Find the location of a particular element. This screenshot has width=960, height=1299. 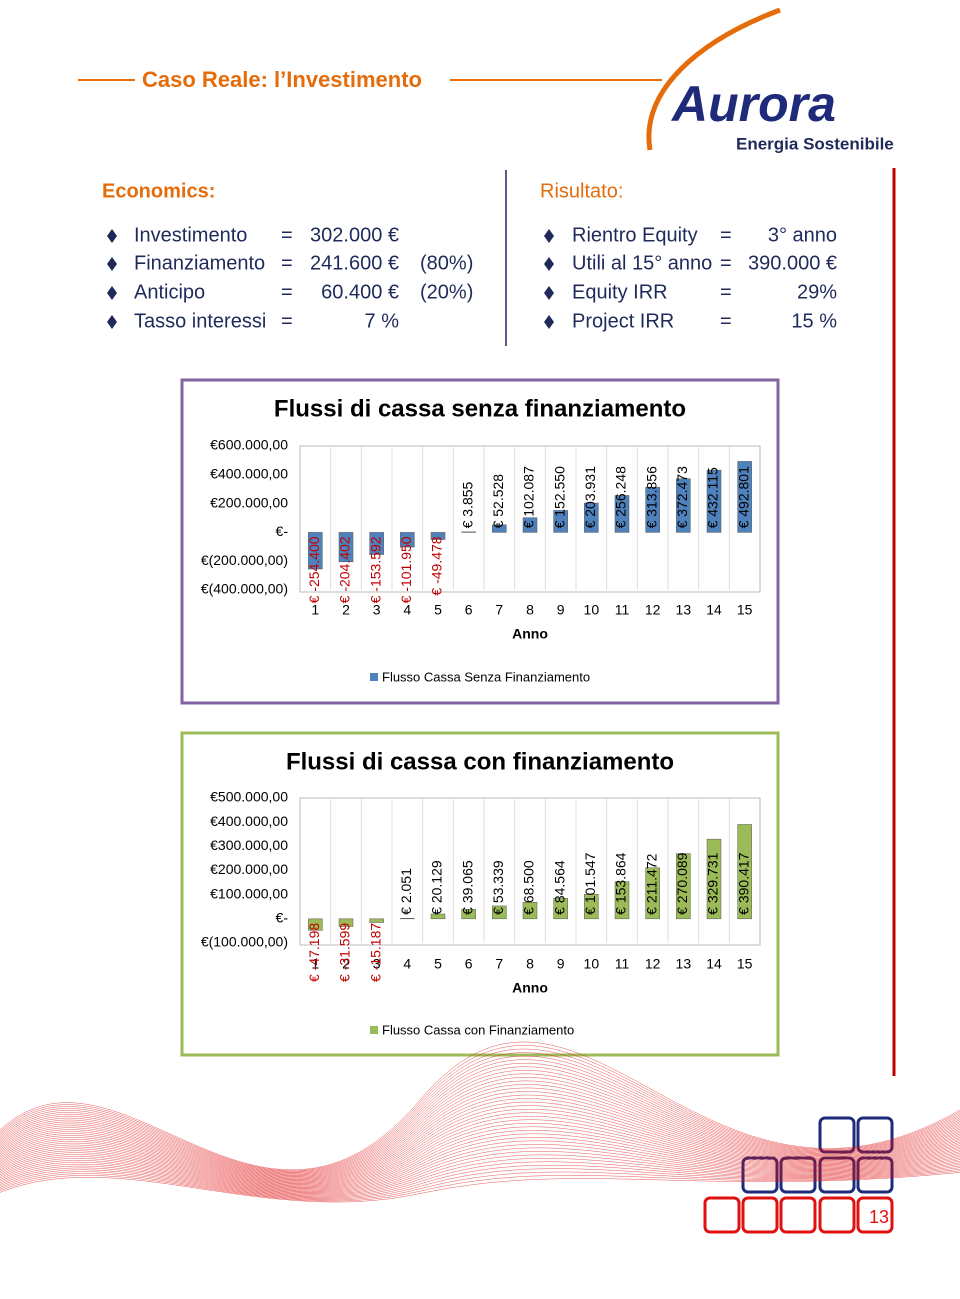

value-label: € 390.417 is located at coordinates (743, 883).